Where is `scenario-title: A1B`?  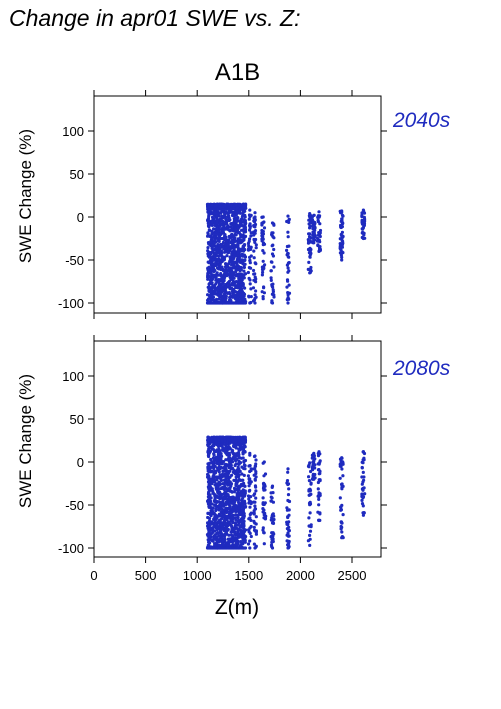
scenario-title: A1B is located at coordinates (237, 72).